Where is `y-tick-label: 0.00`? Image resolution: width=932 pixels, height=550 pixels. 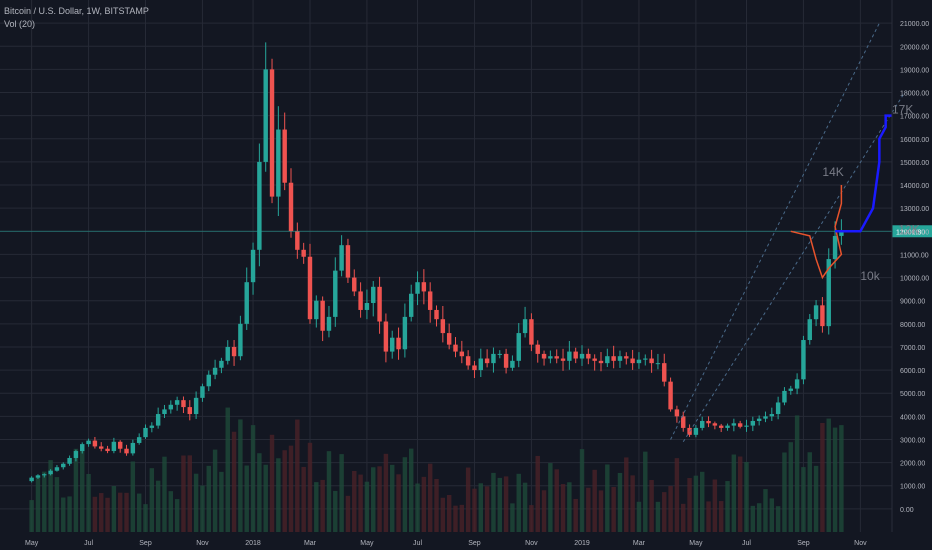 y-tick-label: 0.00 is located at coordinates (907, 510).